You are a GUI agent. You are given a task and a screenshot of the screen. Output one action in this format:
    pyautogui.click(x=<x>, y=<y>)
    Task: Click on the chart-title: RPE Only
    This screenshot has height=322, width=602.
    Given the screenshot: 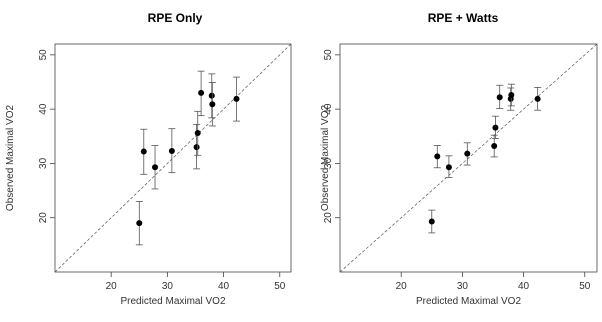 What is the action you would take?
    pyautogui.click(x=175, y=18)
    